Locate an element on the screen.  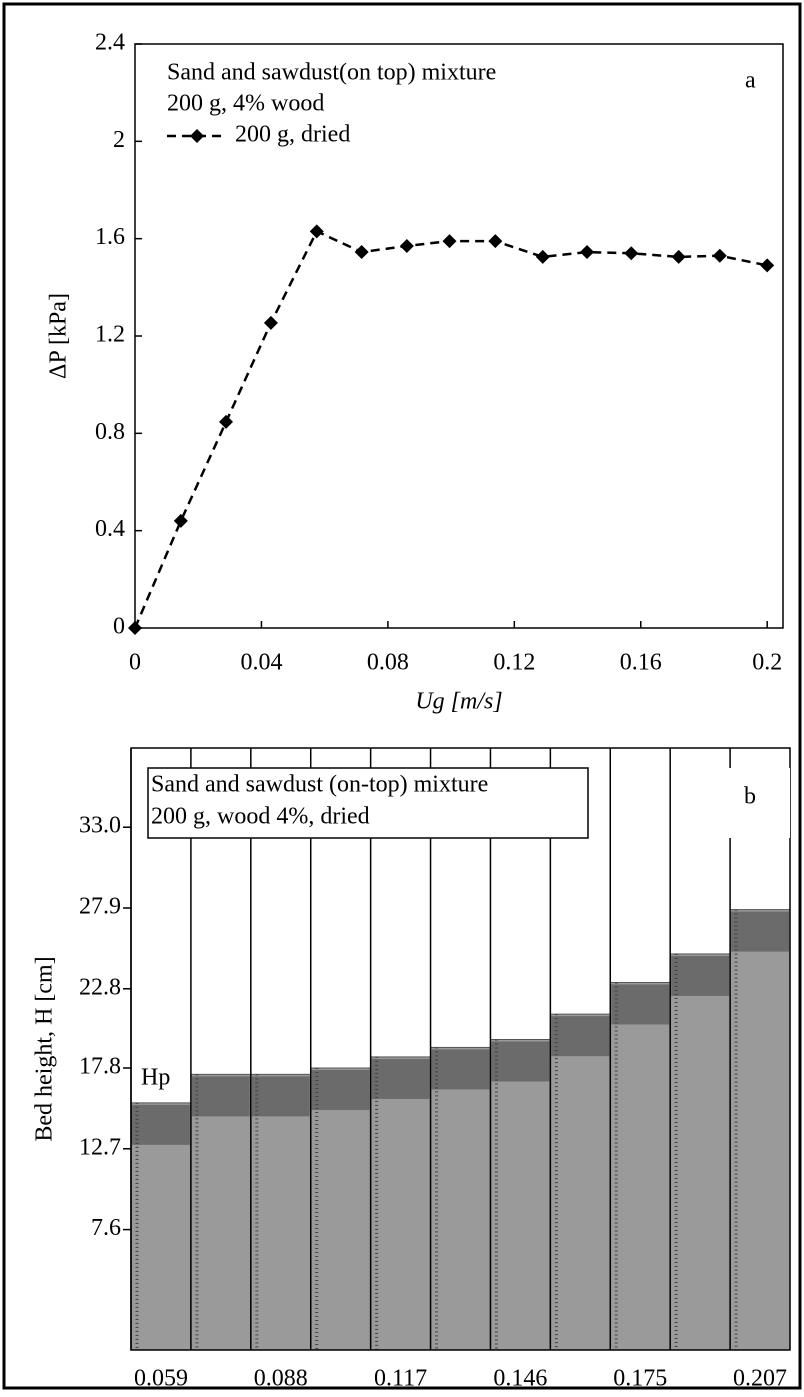
panel-label: a is located at coordinates (750, 81).